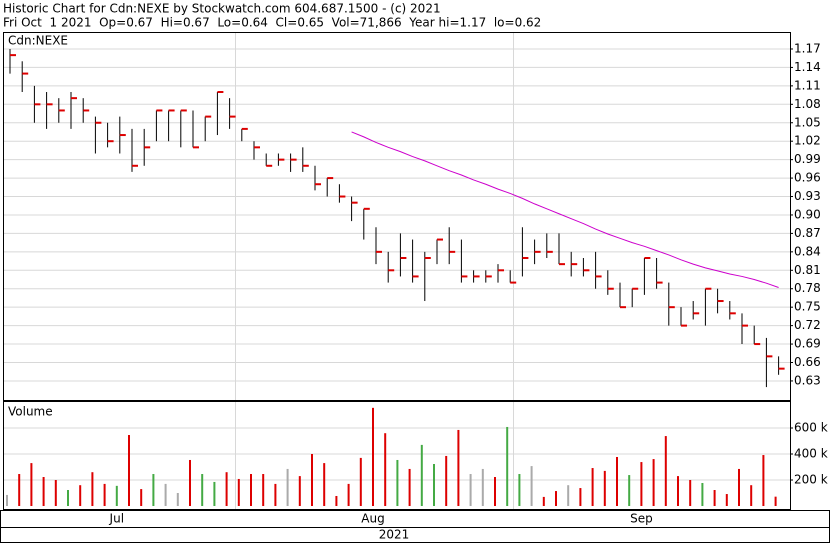 The height and width of the screenshot is (543, 830). What do you see at coordinates (811, 454) in the screenshot?
I see `y-tick-label: 400 k` at bounding box center [811, 454].